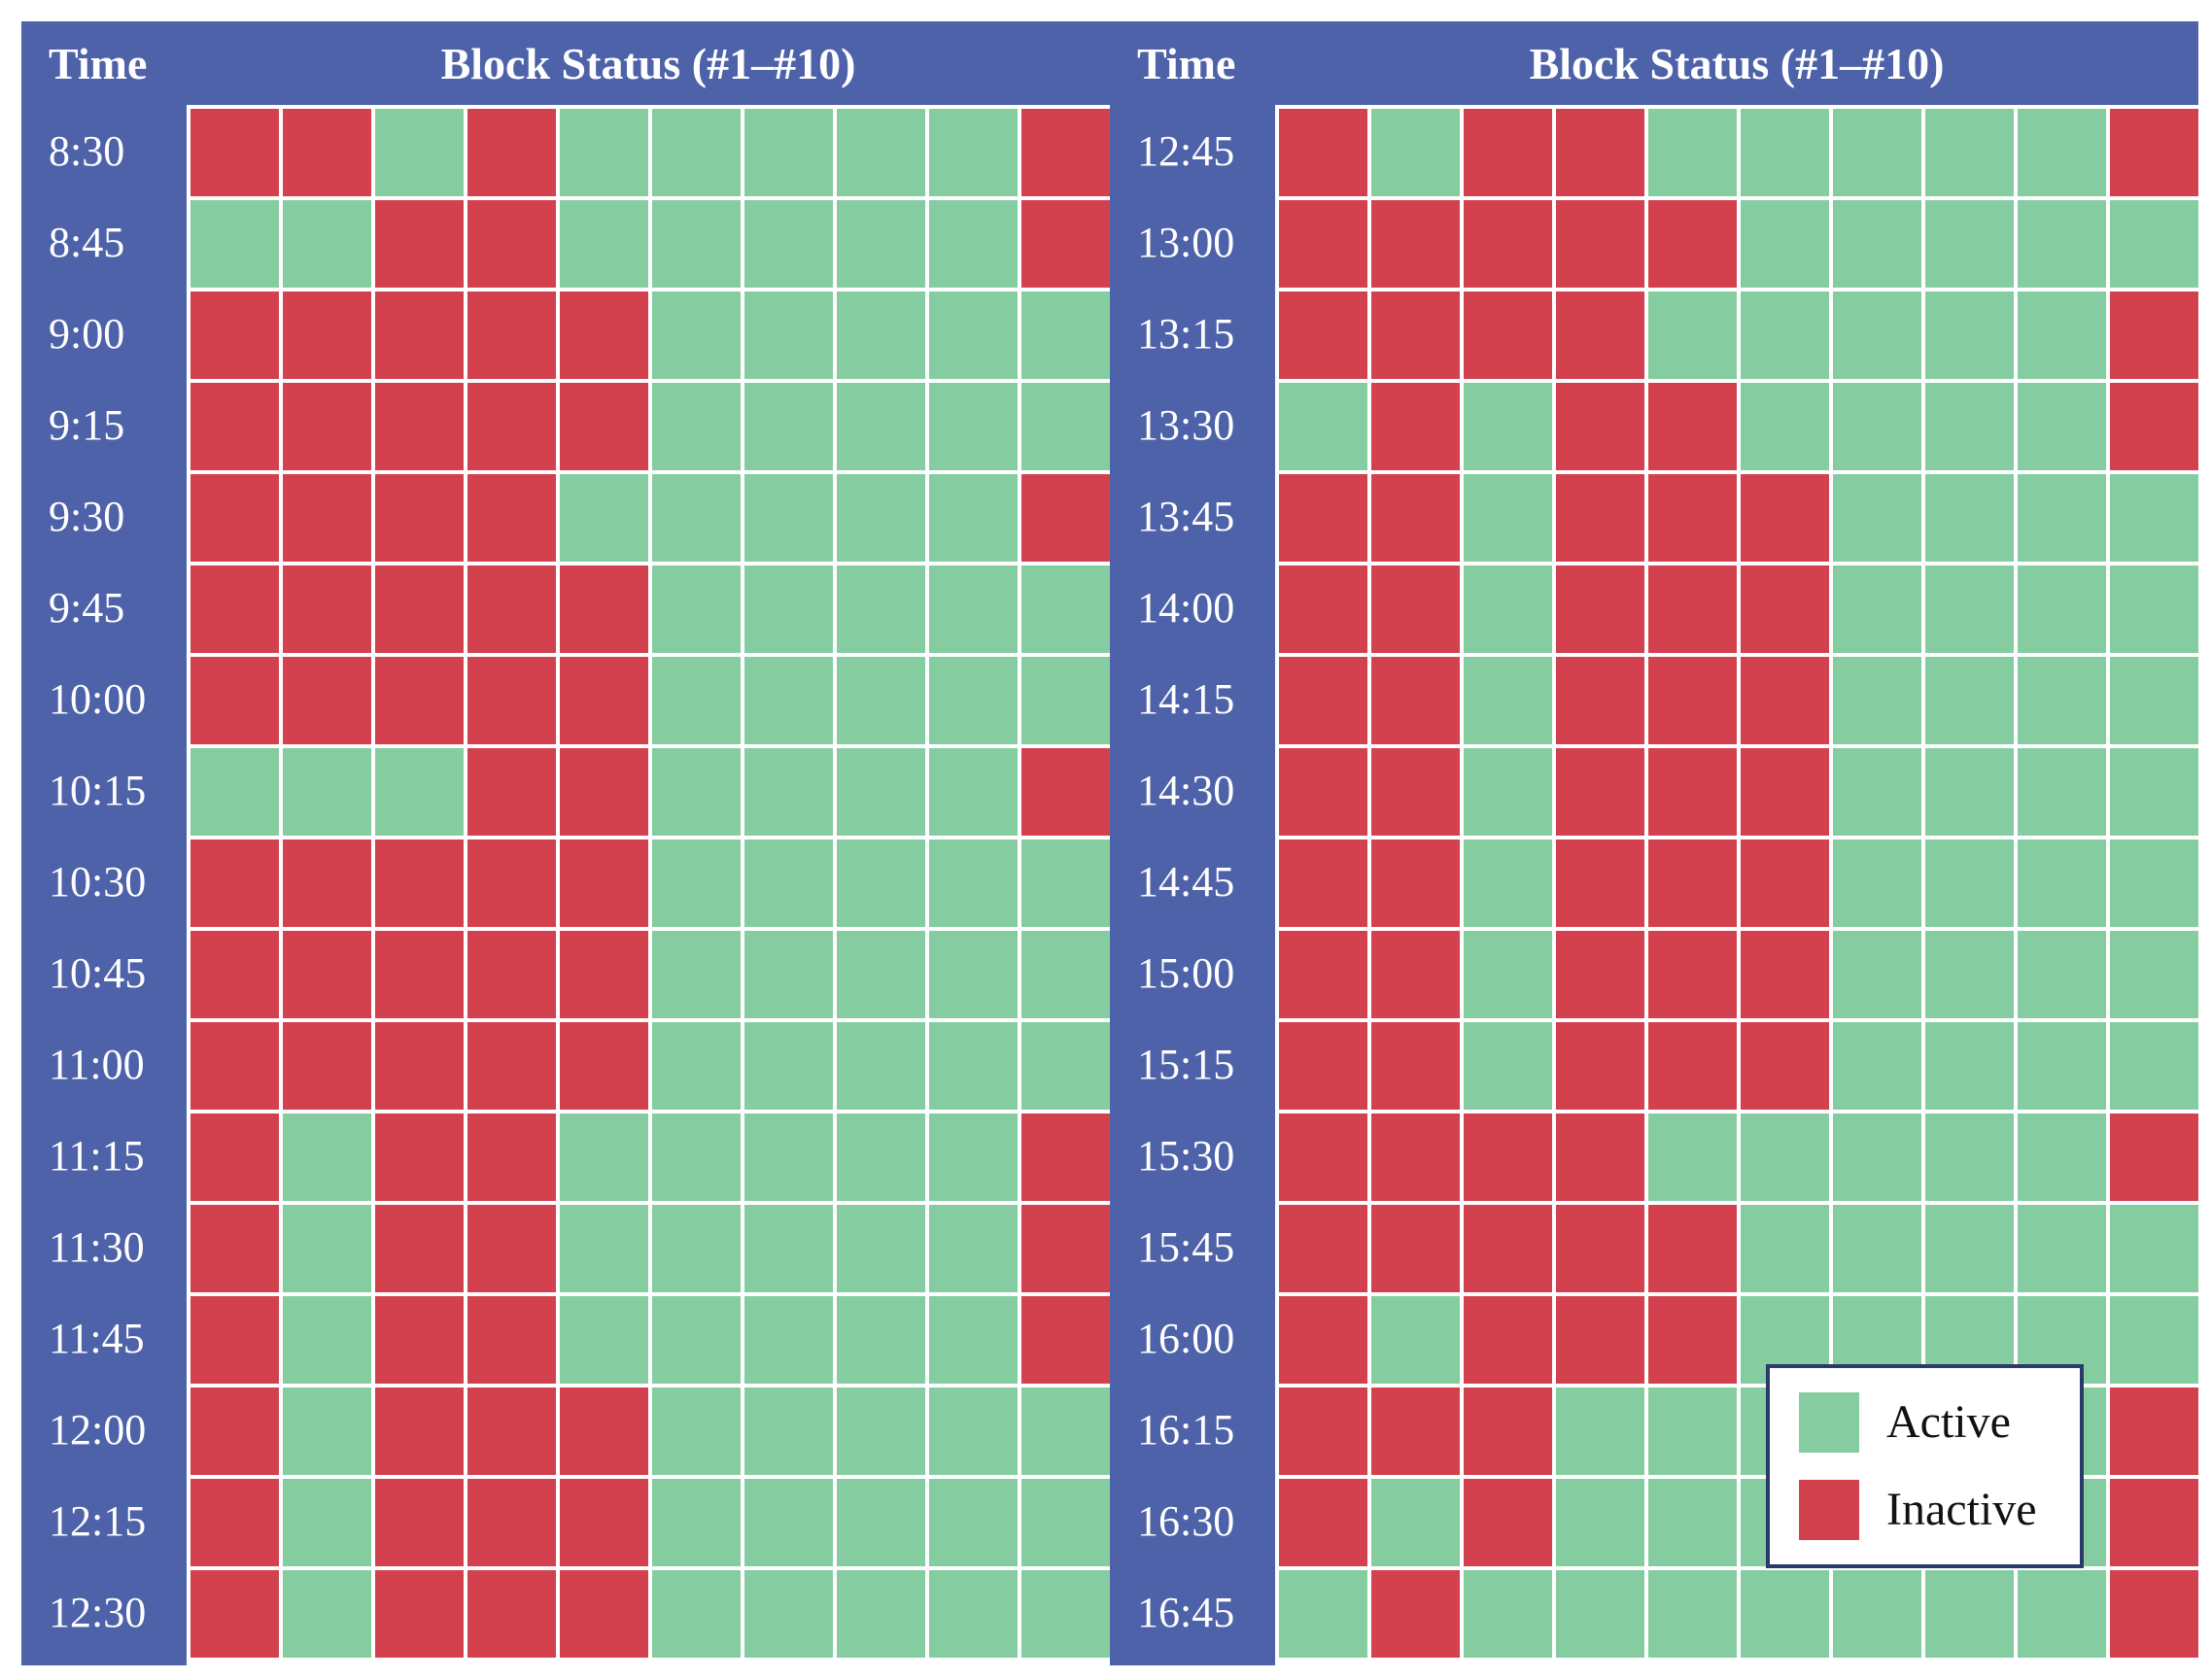 The image size is (2212, 1679). I want to click on status-cell-12:00-block4, so click(511, 1431).